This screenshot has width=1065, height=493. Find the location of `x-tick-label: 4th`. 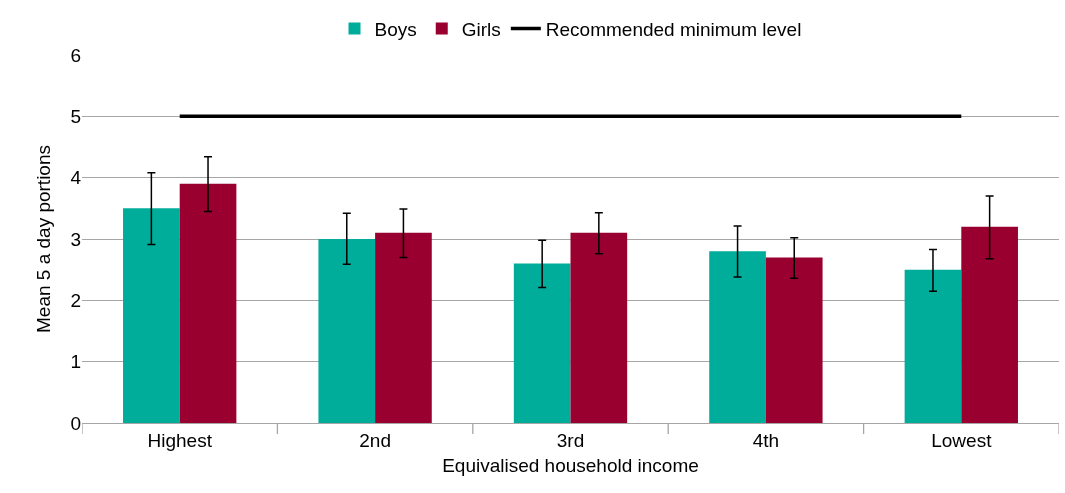

x-tick-label: 4th is located at coordinates (766, 440).